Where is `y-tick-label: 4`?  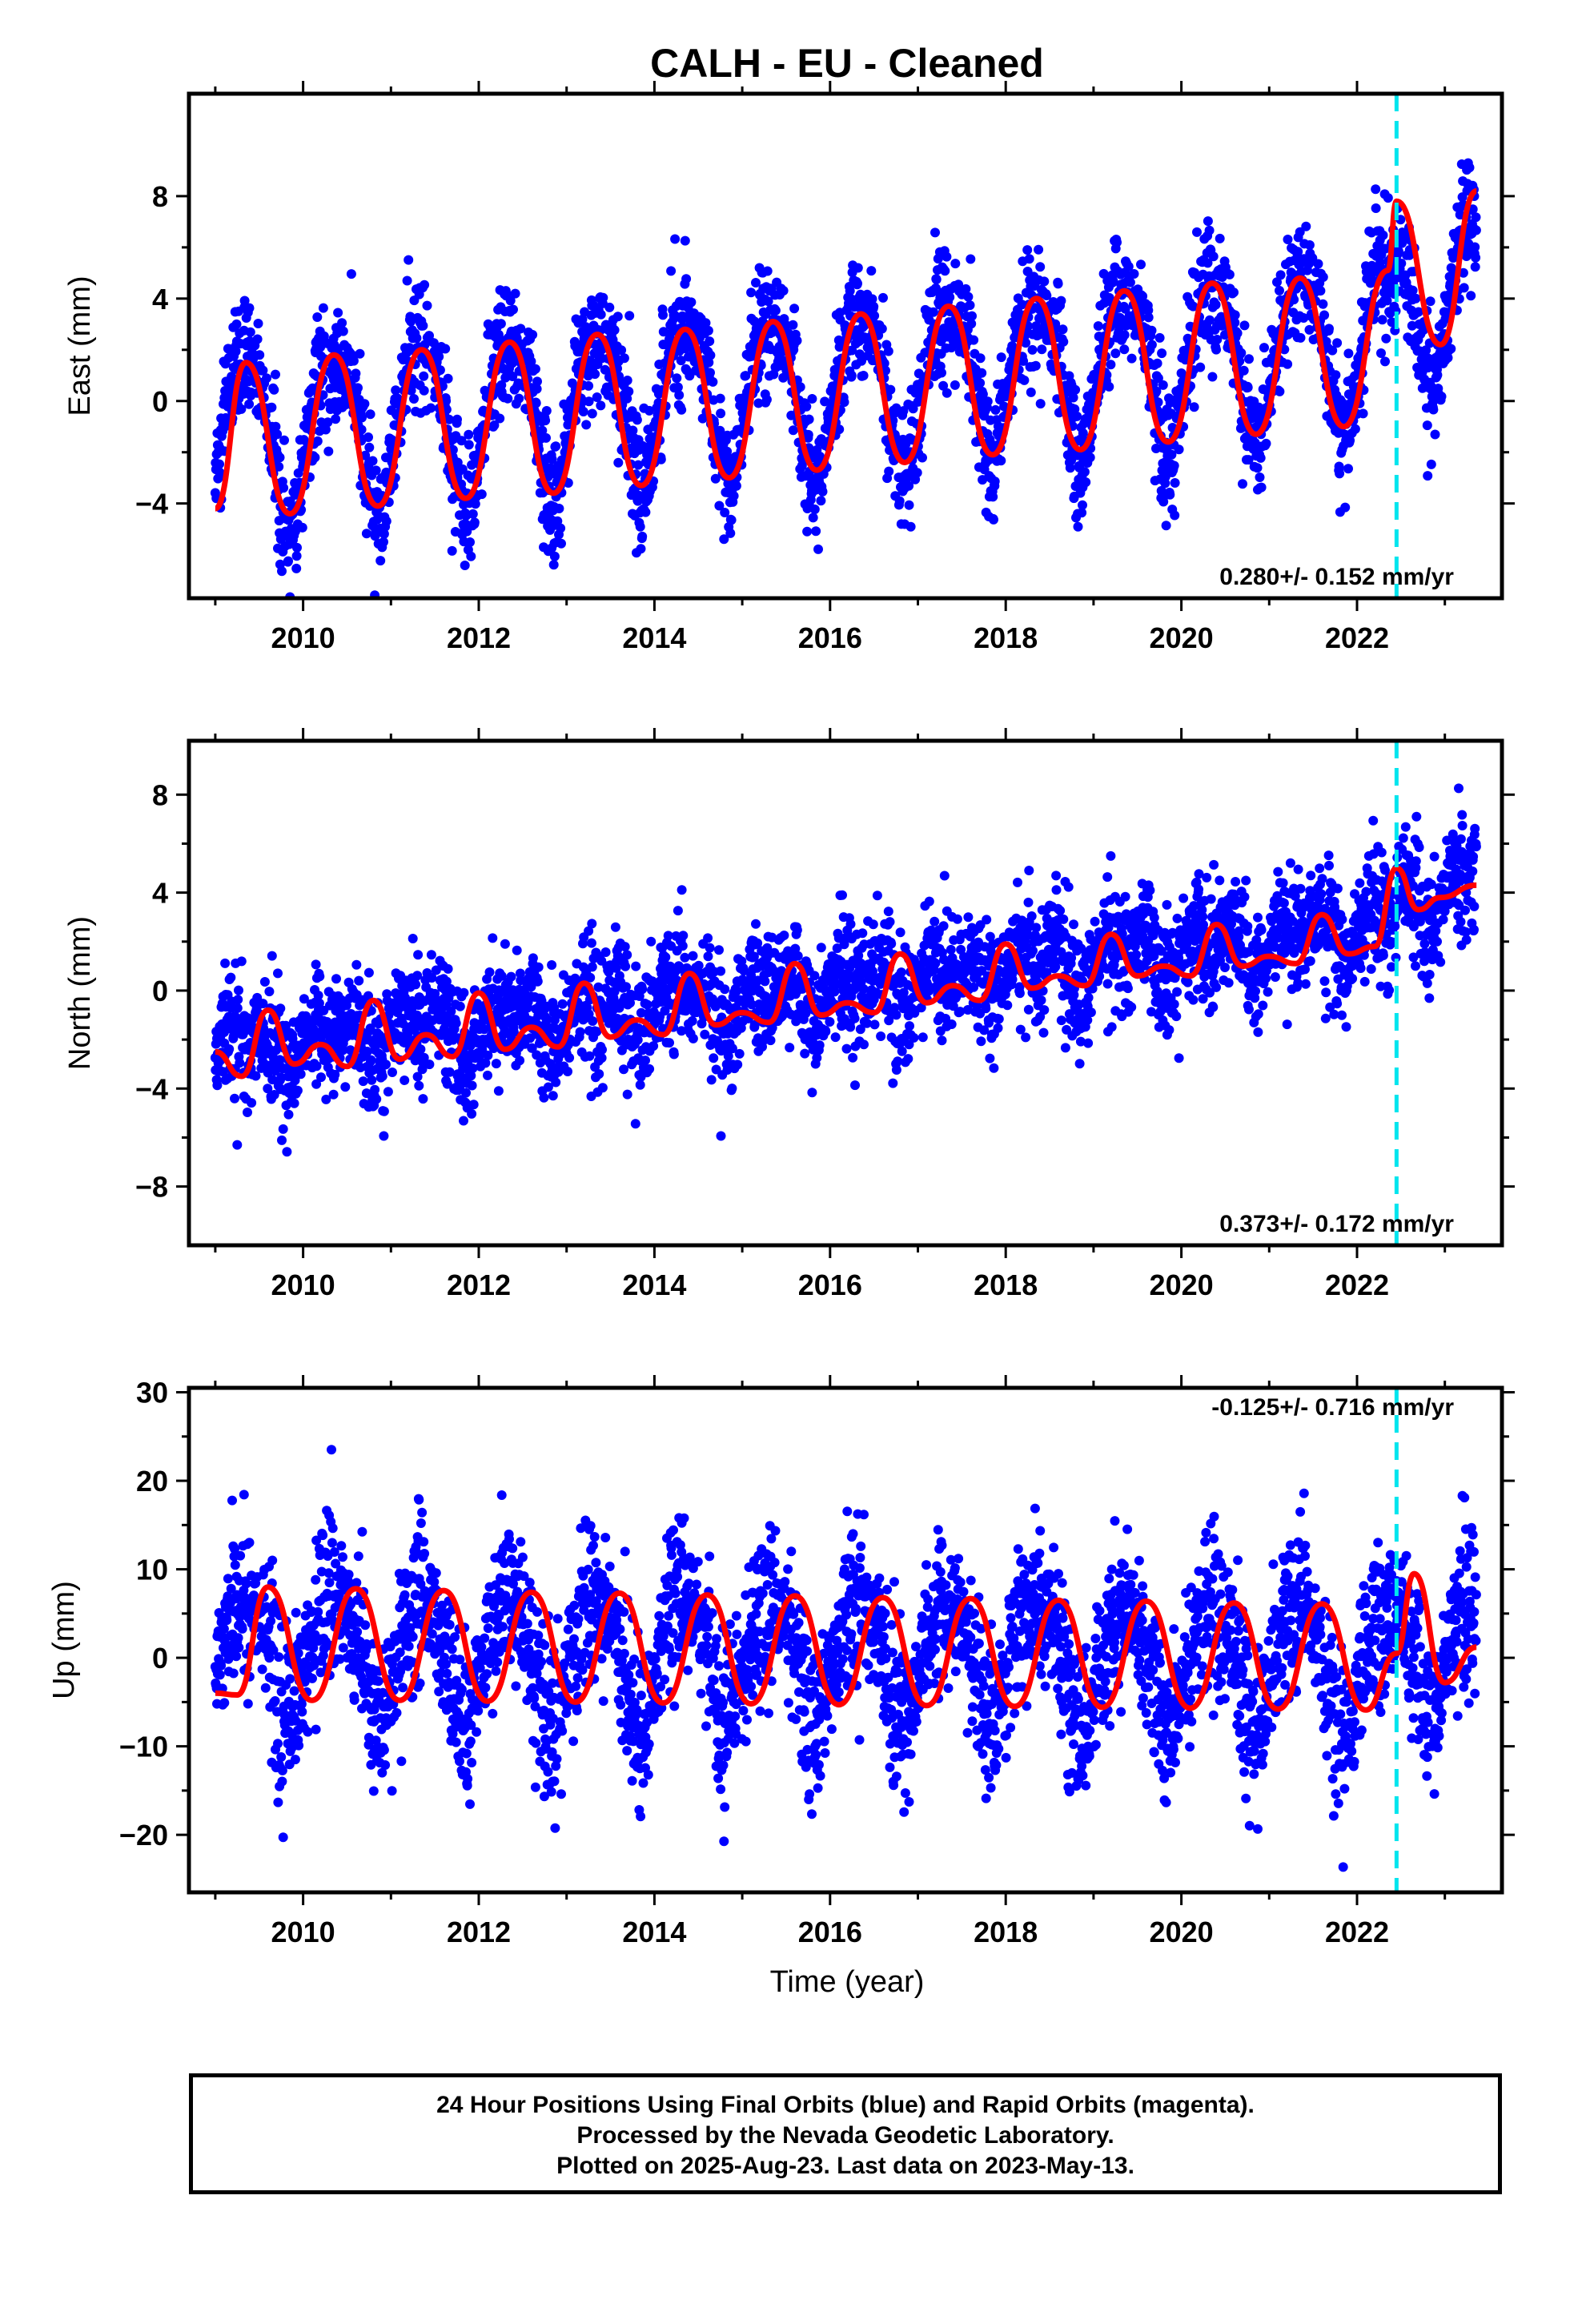
y-tick-label: 4 is located at coordinates (160, 299).